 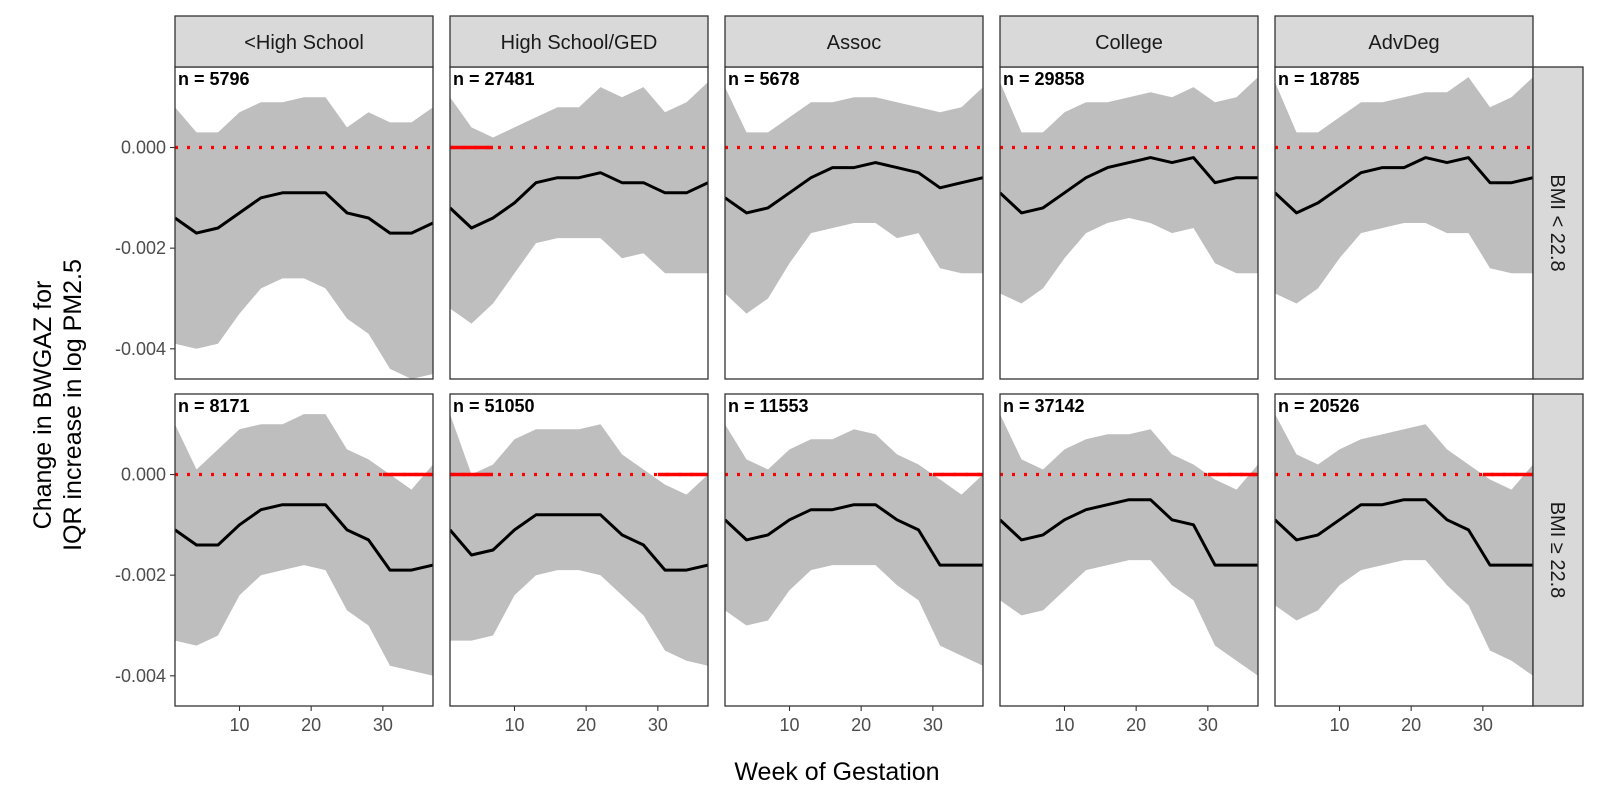 I want to click on facet-panel: n = 18785, so click(x=1404, y=223).